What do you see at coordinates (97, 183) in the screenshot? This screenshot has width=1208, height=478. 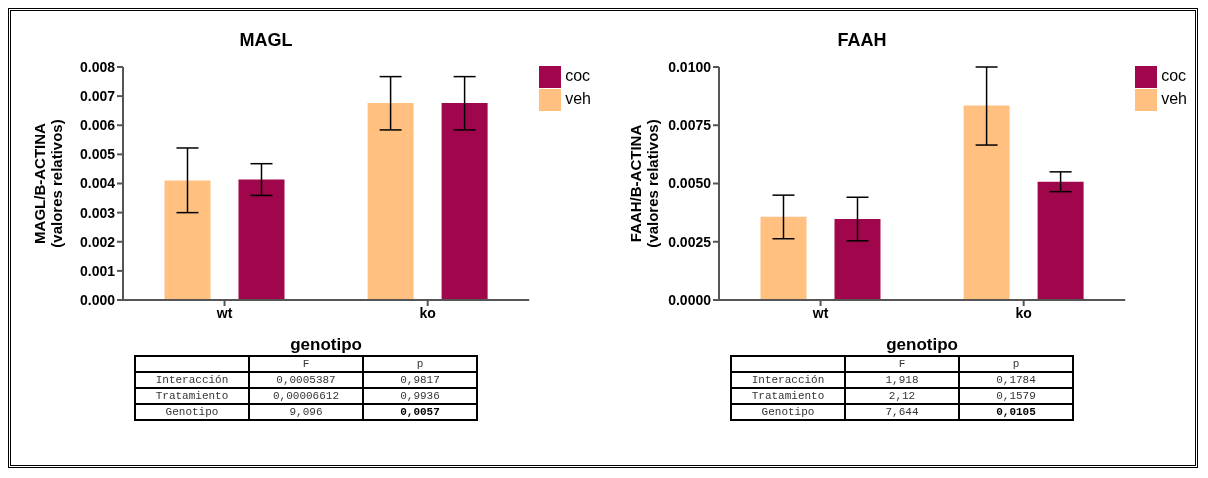 I see `y-tick-label: 0.004` at bounding box center [97, 183].